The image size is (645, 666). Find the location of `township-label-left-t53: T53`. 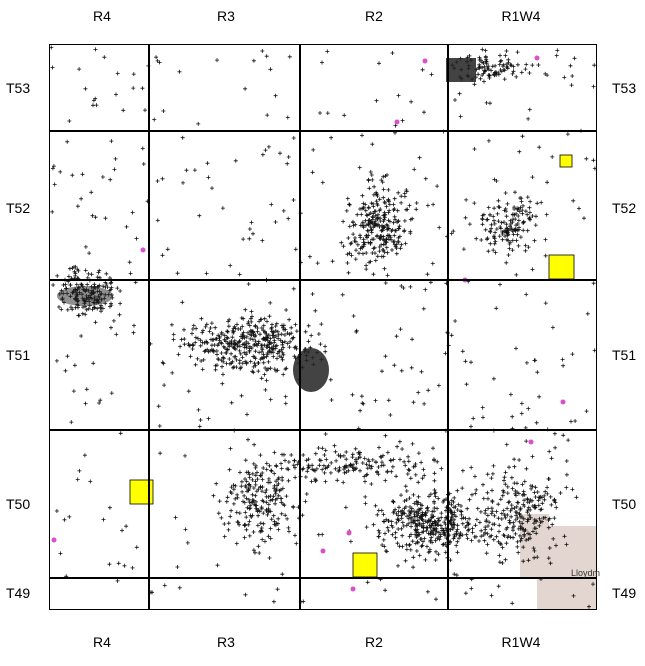

township-label-left-t53: T53 is located at coordinates (18, 88).